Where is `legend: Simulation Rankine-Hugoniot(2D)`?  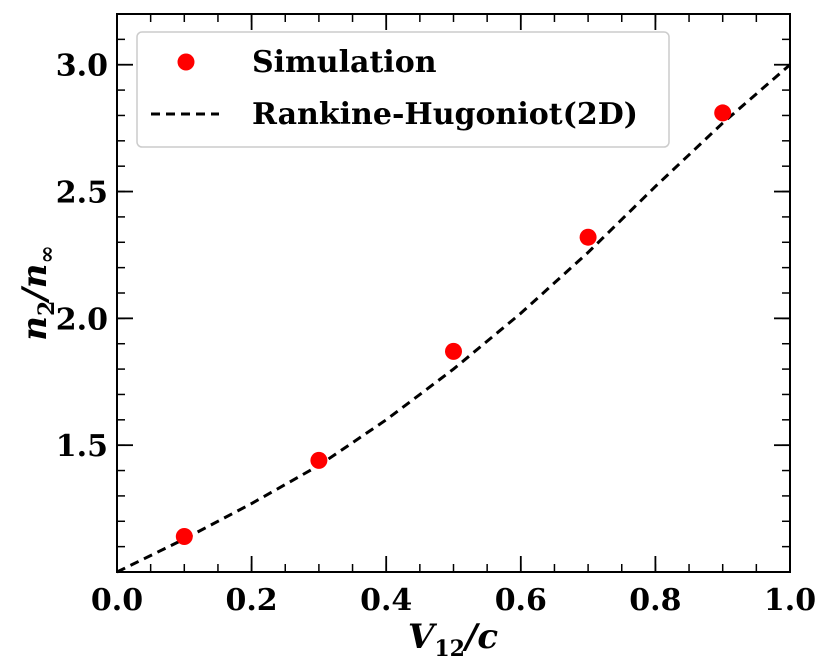
legend: Simulation Rankine-Hugoniot(2D) is located at coordinates (403, 89).